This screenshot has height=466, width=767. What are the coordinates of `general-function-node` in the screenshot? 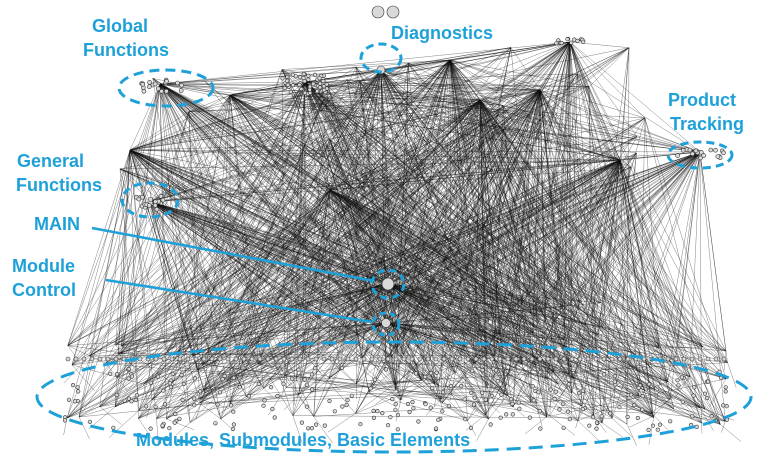 It's located at (161, 196).